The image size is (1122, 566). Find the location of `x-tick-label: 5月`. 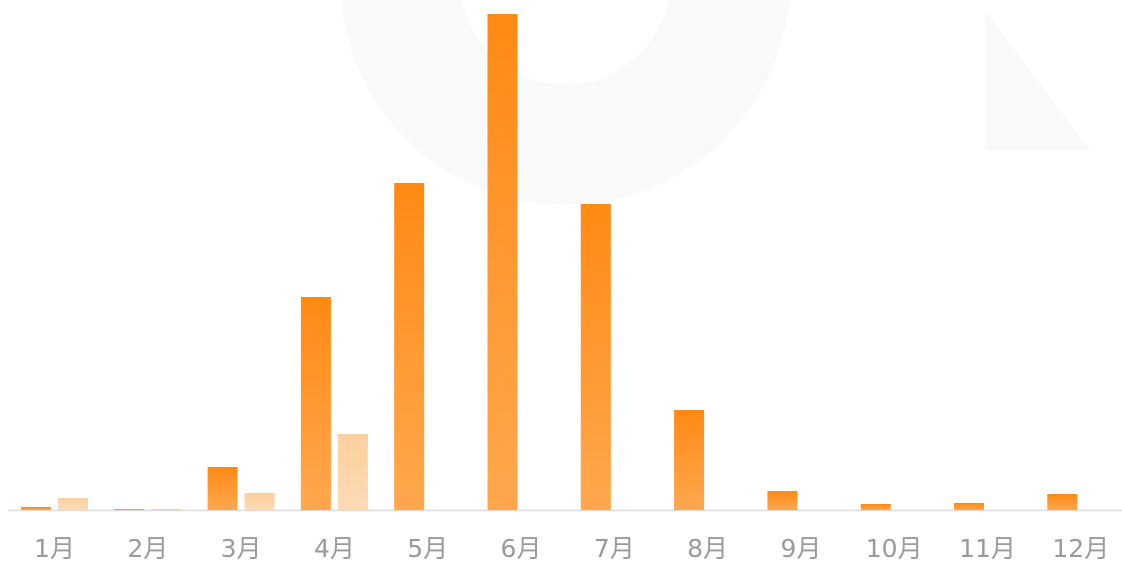

x-tick-label: 5月 is located at coordinates (427, 548).